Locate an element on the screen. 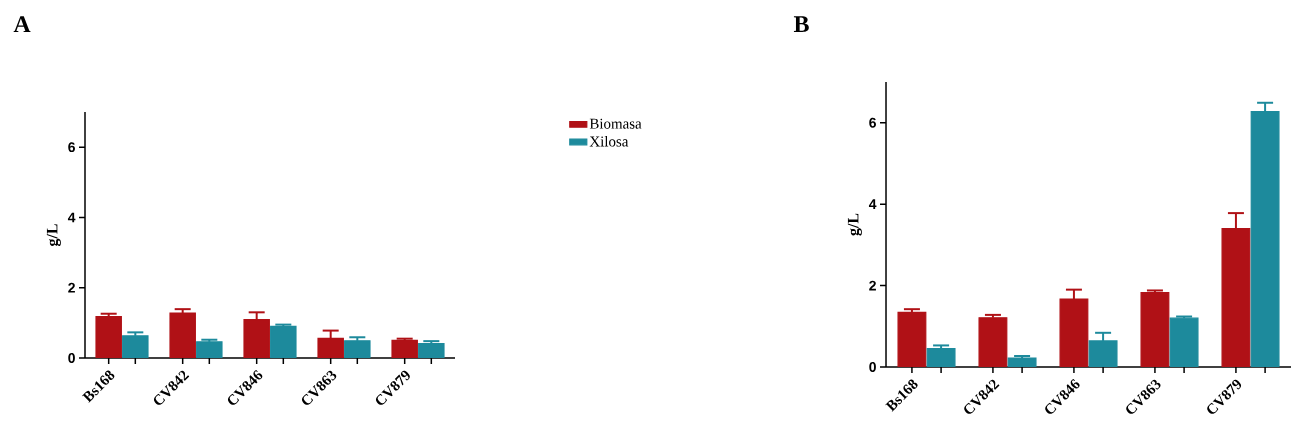 The width and height of the screenshot is (1301, 440). chart-title: B is located at coordinates (801, 24).